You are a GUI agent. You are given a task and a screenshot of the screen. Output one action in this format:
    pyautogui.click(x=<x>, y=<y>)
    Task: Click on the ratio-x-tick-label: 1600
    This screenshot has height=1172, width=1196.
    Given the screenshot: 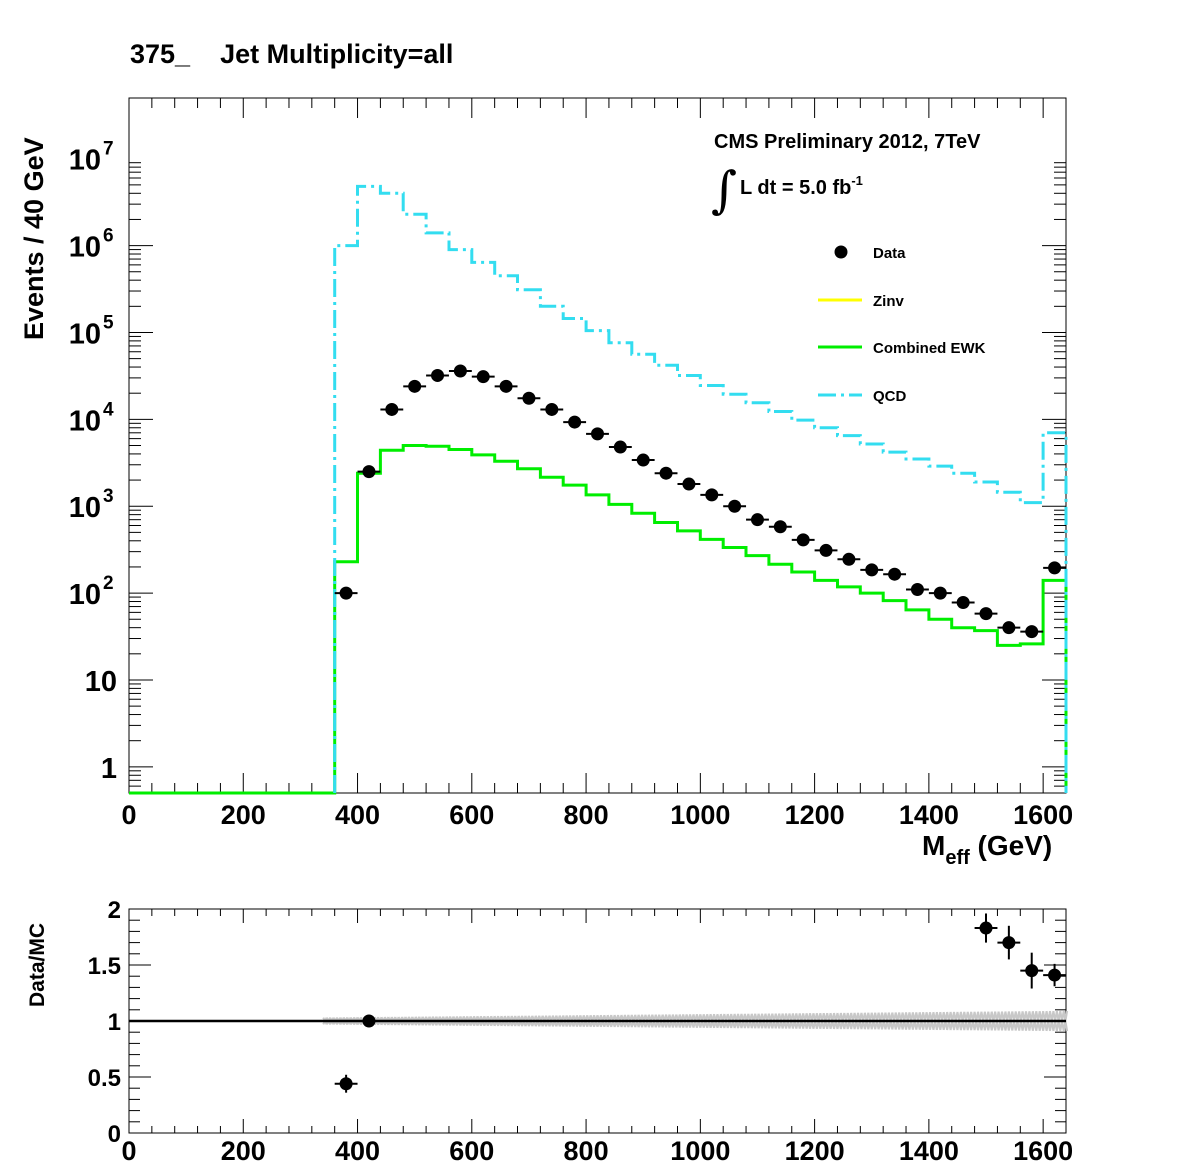 What is the action you would take?
    pyautogui.click(x=1043, y=1151)
    